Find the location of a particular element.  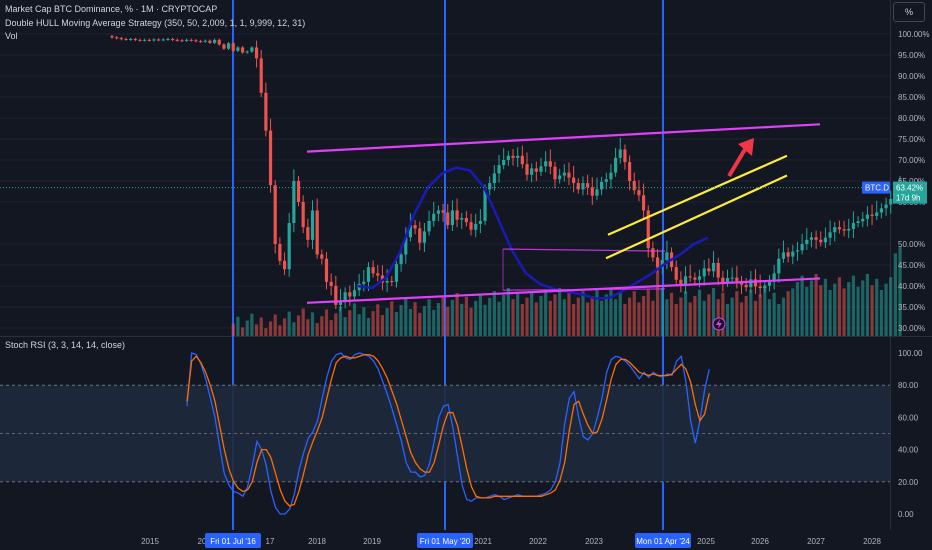

rsi-axis: 100.00 80.00 60.00 40.00 20.00 0.00 is located at coordinates (910, 434).